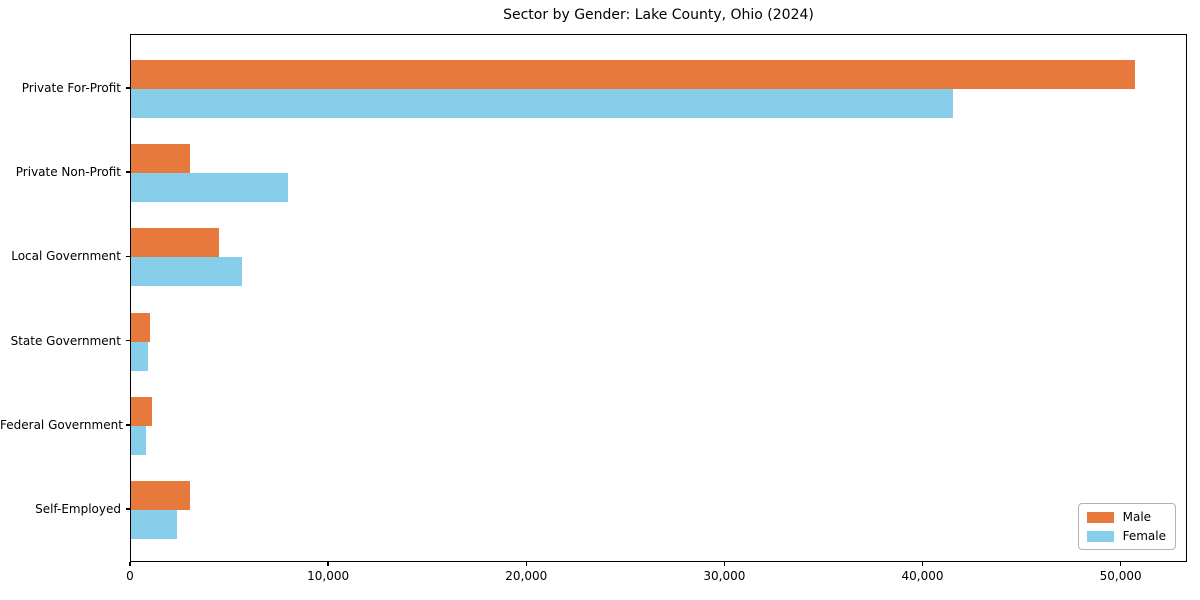  Describe the element at coordinates (65, 340) in the screenshot. I see `ytick-label-state-government: State Government` at that location.